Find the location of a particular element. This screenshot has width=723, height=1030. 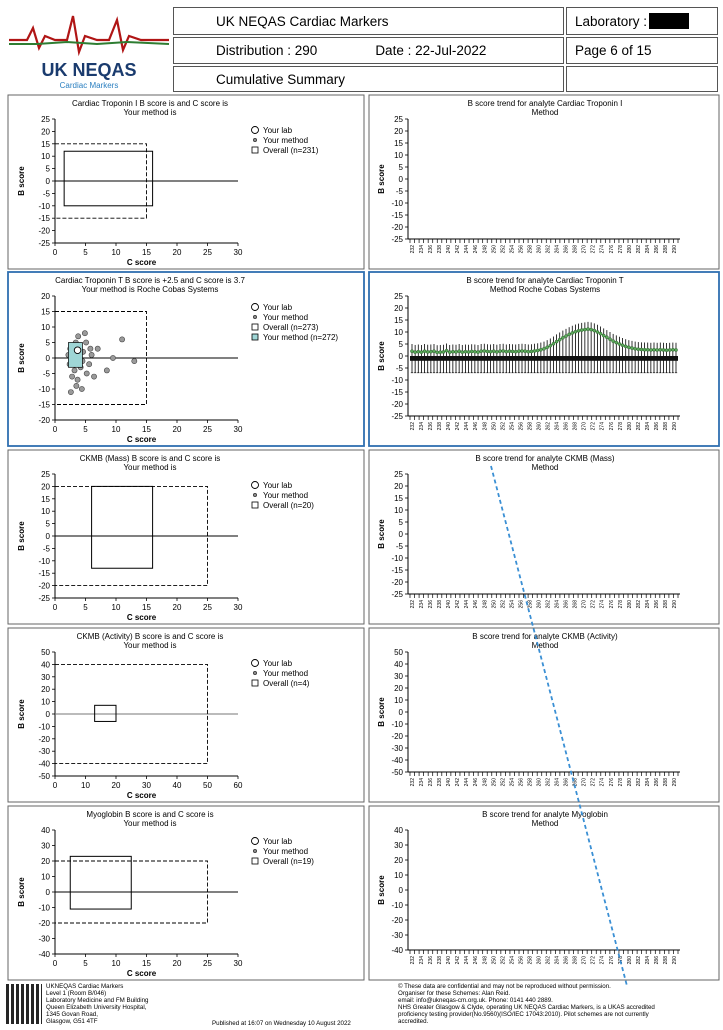

trend-x-tick-label: 258 is located at coordinates (530, 604).